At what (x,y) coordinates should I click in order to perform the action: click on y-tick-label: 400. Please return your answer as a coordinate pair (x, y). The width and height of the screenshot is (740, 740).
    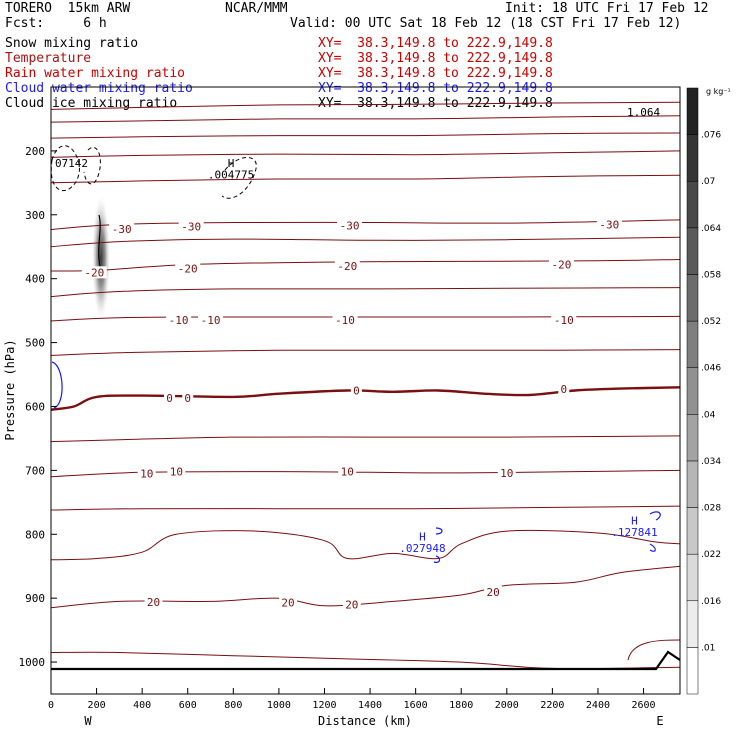
    Looking at the image, I should click on (35, 279).